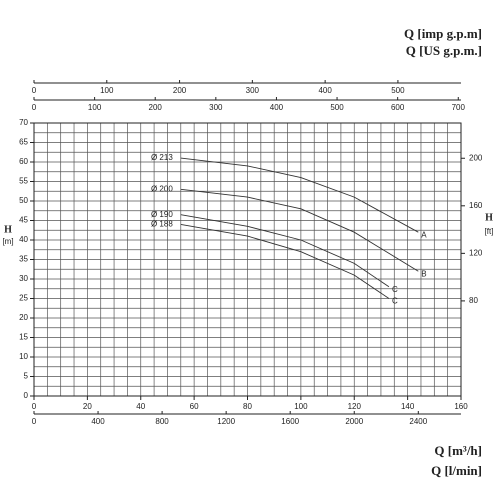 The width and height of the screenshot is (500, 500). I want to click on y-tick-label: 40, so click(23, 239).